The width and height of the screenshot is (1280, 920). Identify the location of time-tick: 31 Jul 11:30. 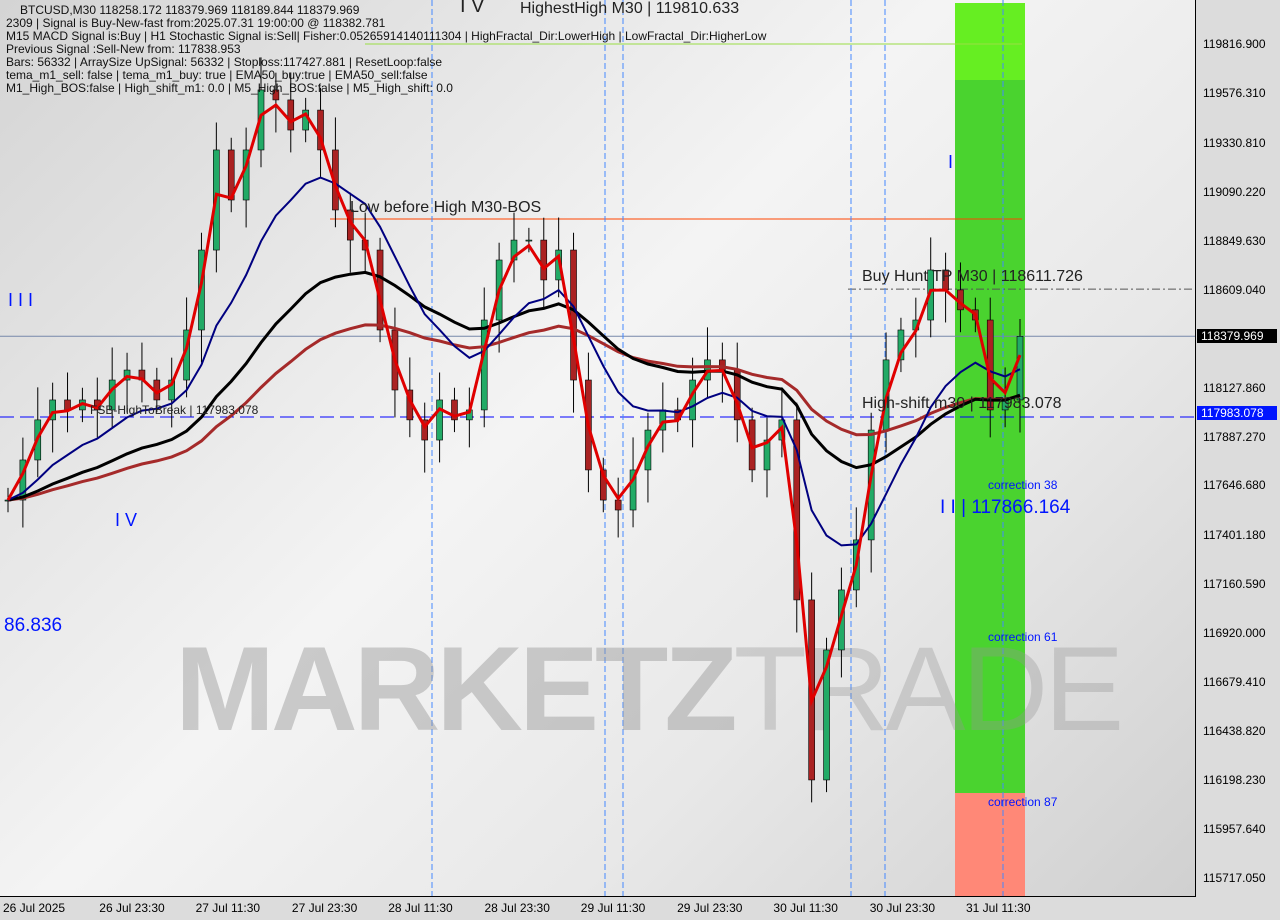
(998, 908).